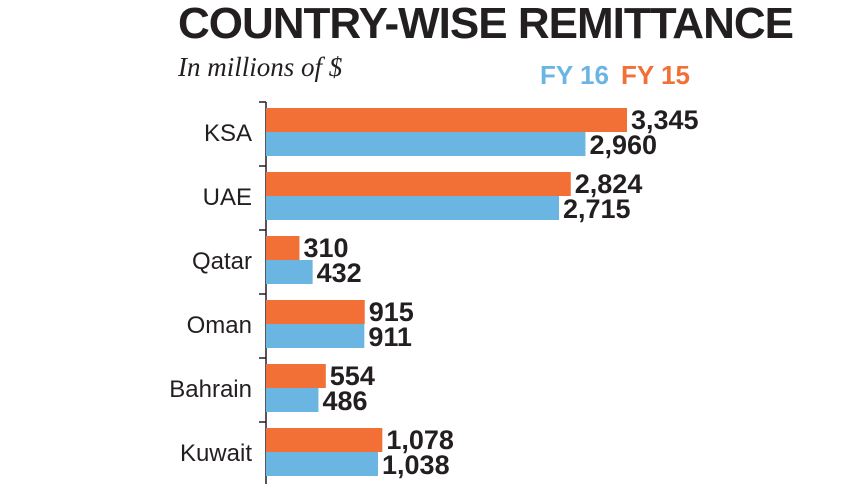 Image resolution: width=860 pixels, height=484 pixels. I want to click on value-label-fy15: 1,078, so click(420, 440).